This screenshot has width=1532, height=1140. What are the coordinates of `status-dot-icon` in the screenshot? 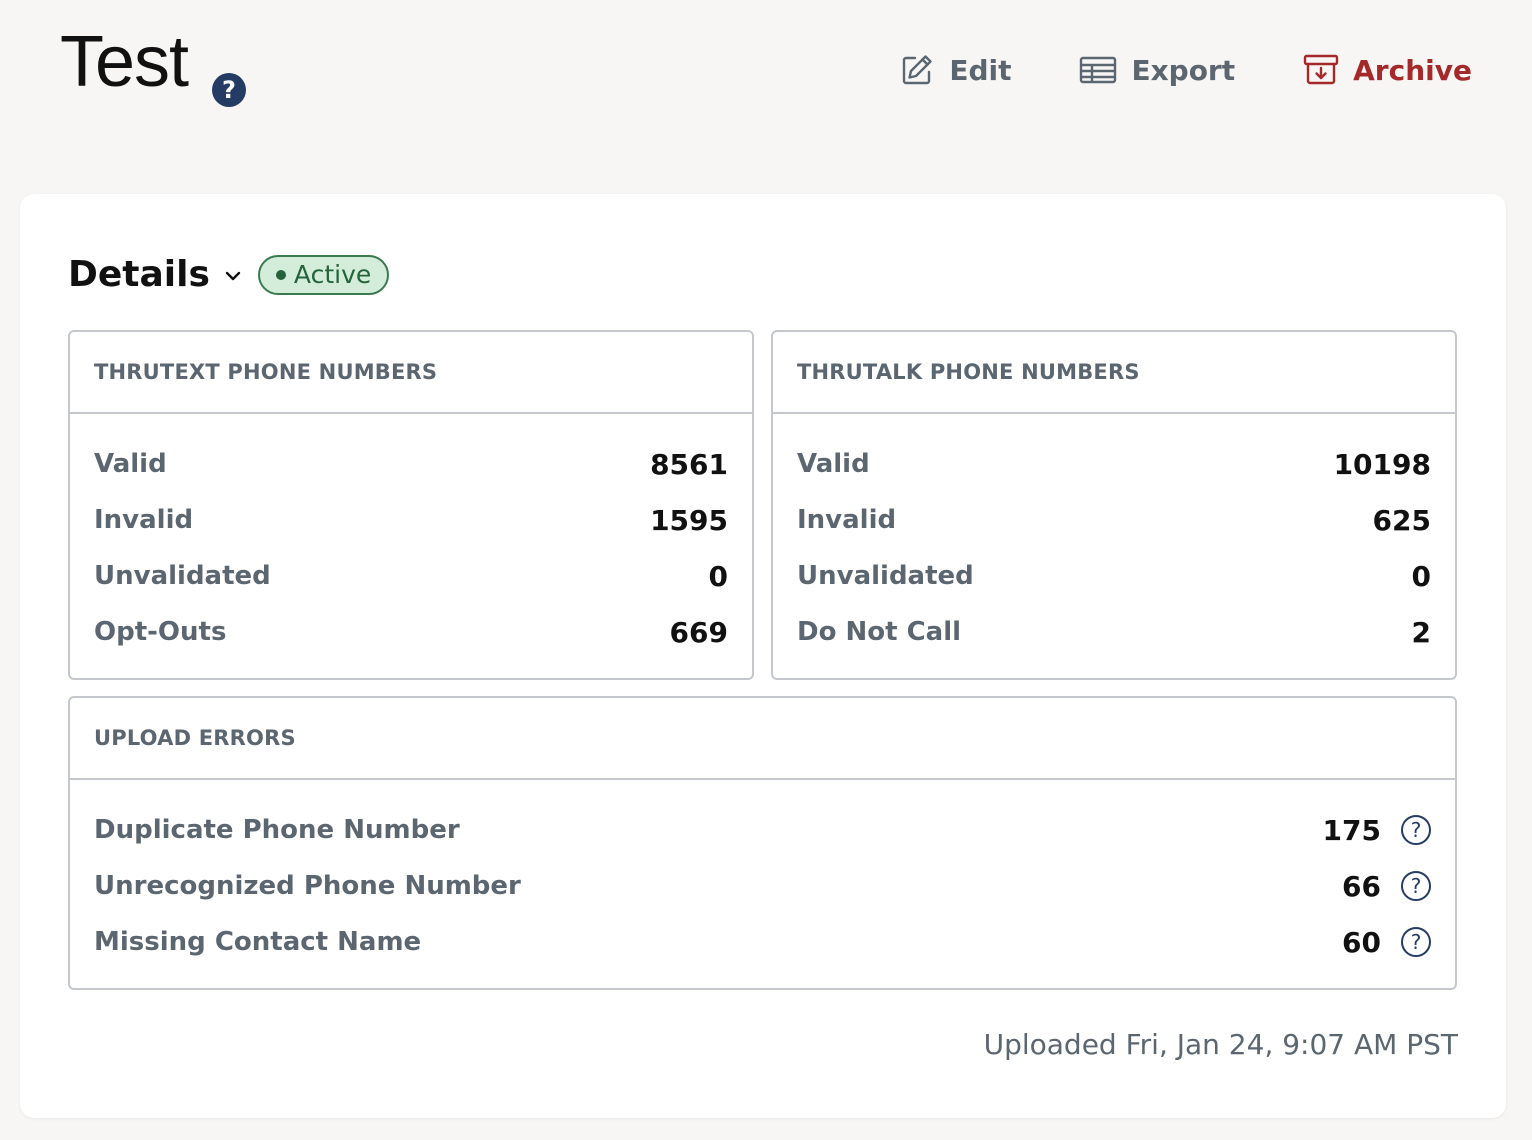 It's located at (280, 274).